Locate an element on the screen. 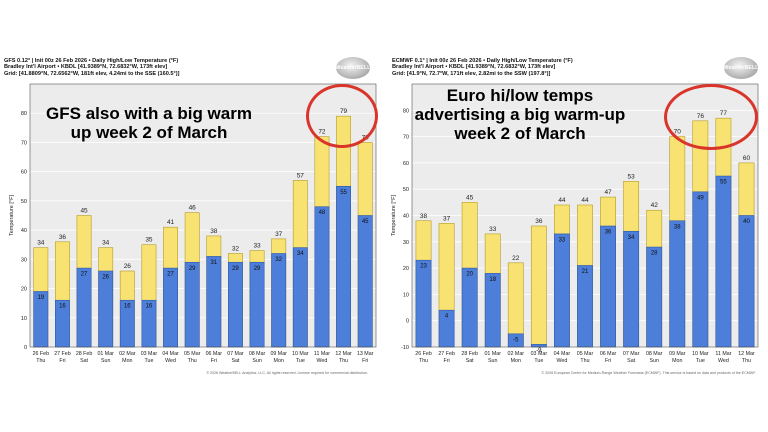 This screenshot has width=768, height=432. gfs-high-value-label: 33 is located at coordinates (257, 246).